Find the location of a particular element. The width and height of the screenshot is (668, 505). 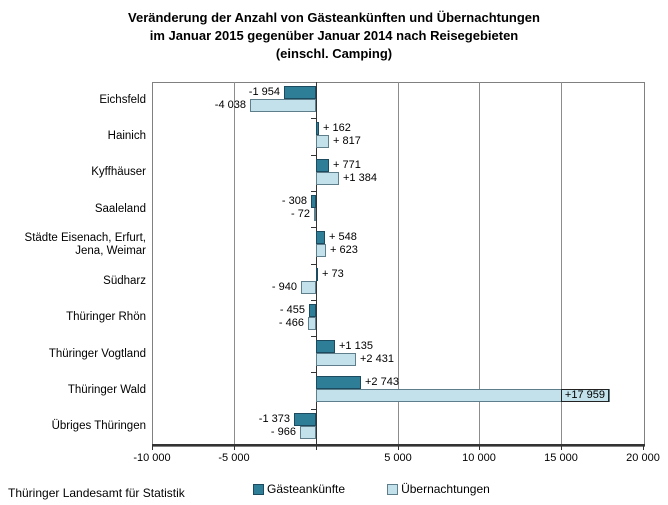

title-line-3: (einschl. Camping) is located at coordinates (334, 53).